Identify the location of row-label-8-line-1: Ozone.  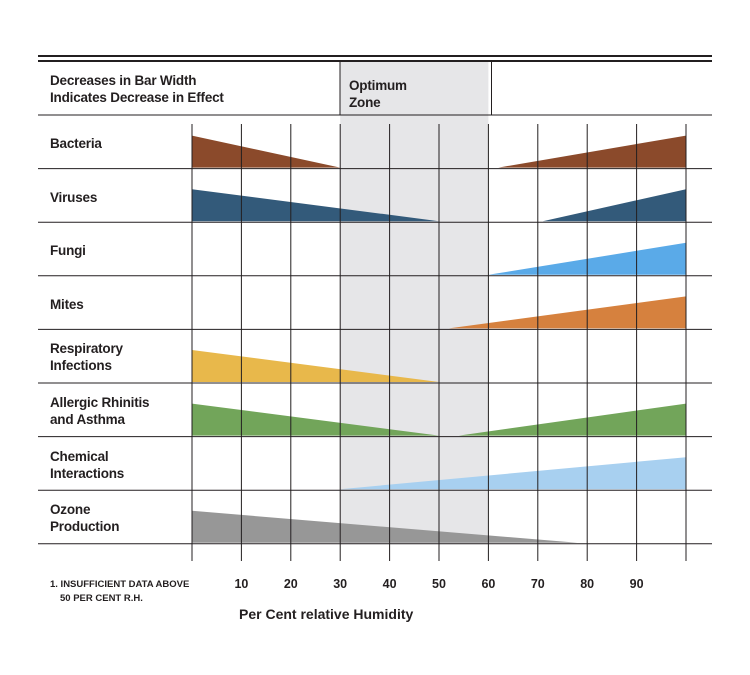
(70, 510).